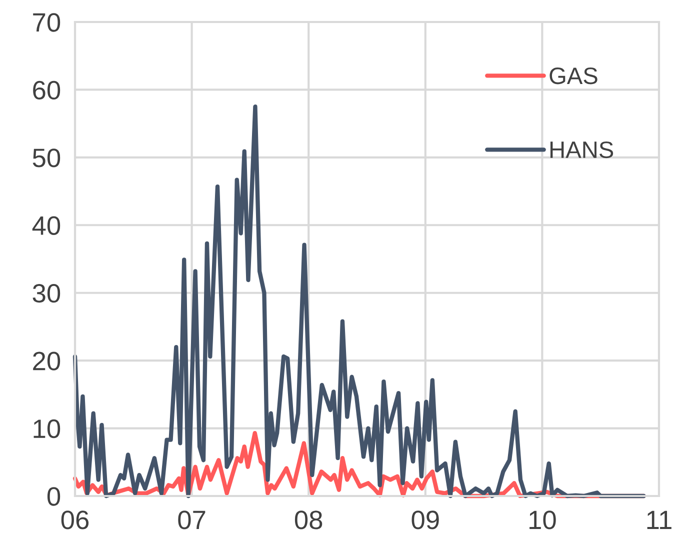 The width and height of the screenshot is (674, 550). Describe the element at coordinates (659, 520) in the screenshot. I see `x-tick-label: 11` at that location.